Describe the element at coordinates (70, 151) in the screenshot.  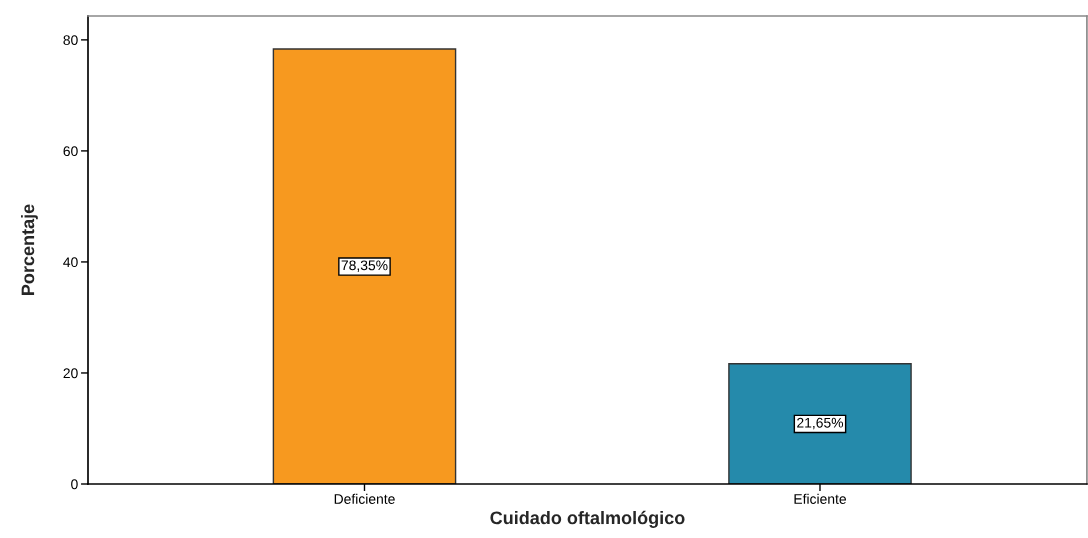
I see `y-tick-label: 60` at that location.